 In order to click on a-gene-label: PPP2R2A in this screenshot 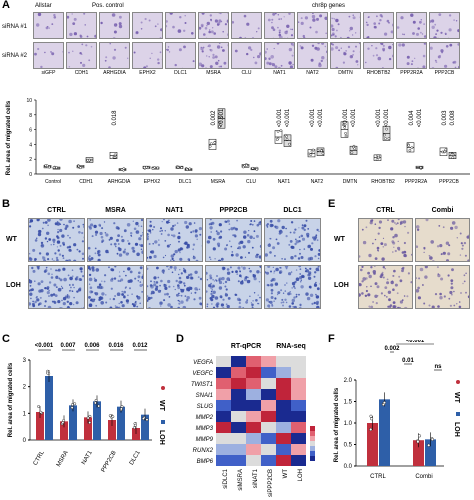, I will do `click(411, 73)`.